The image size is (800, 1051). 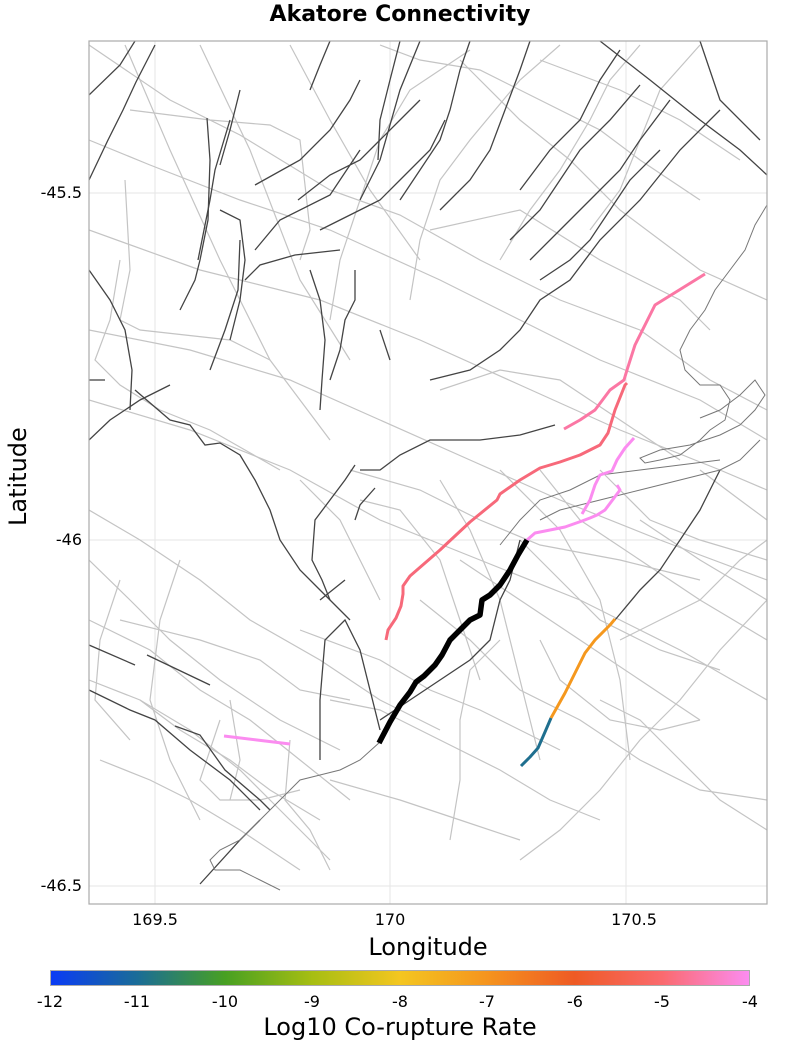 What do you see at coordinates (487, 1001) in the screenshot?
I see `colorbar-tick-label: -7` at bounding box center [487, 1001].